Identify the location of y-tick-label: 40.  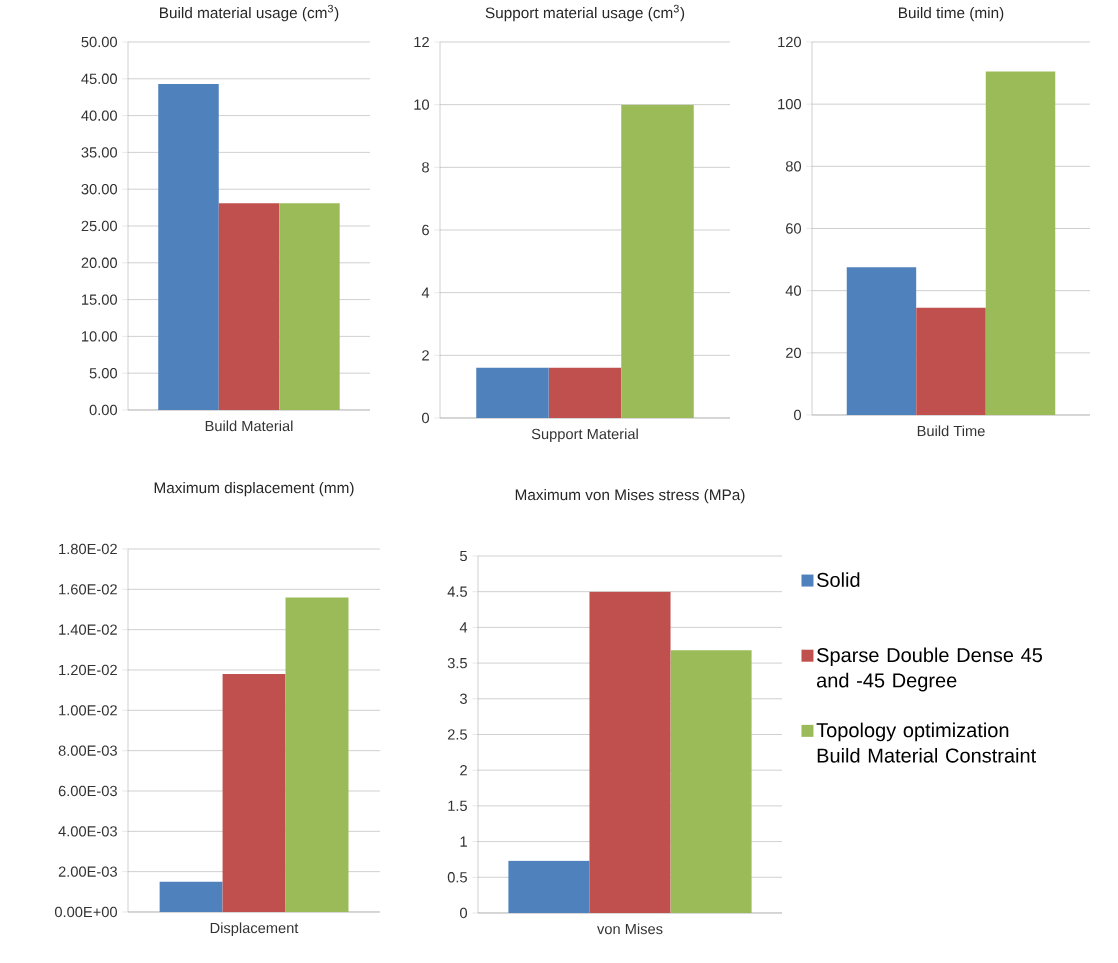
(793, 290).